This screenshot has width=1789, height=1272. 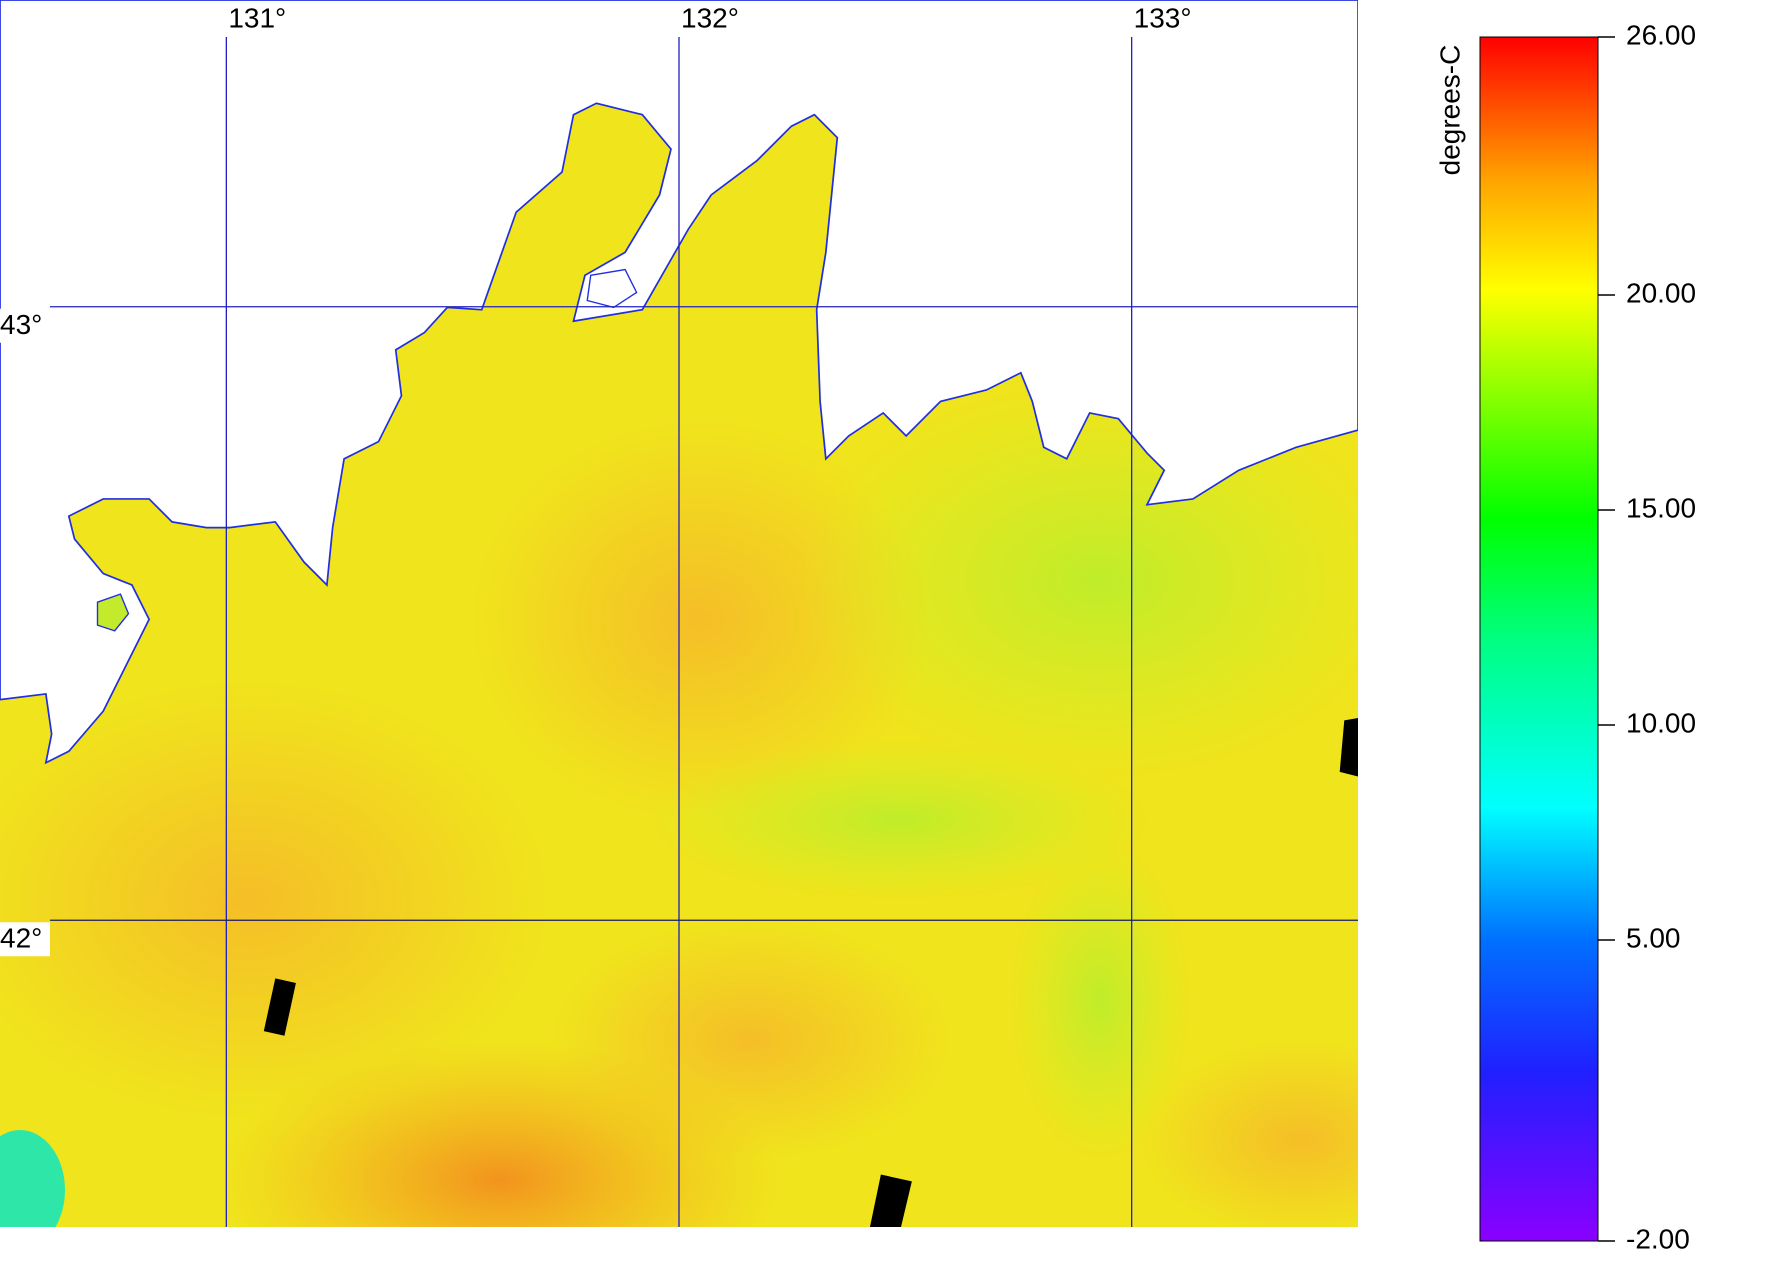 I want to click on lat-label: 42°, so click(x=21, y=938).